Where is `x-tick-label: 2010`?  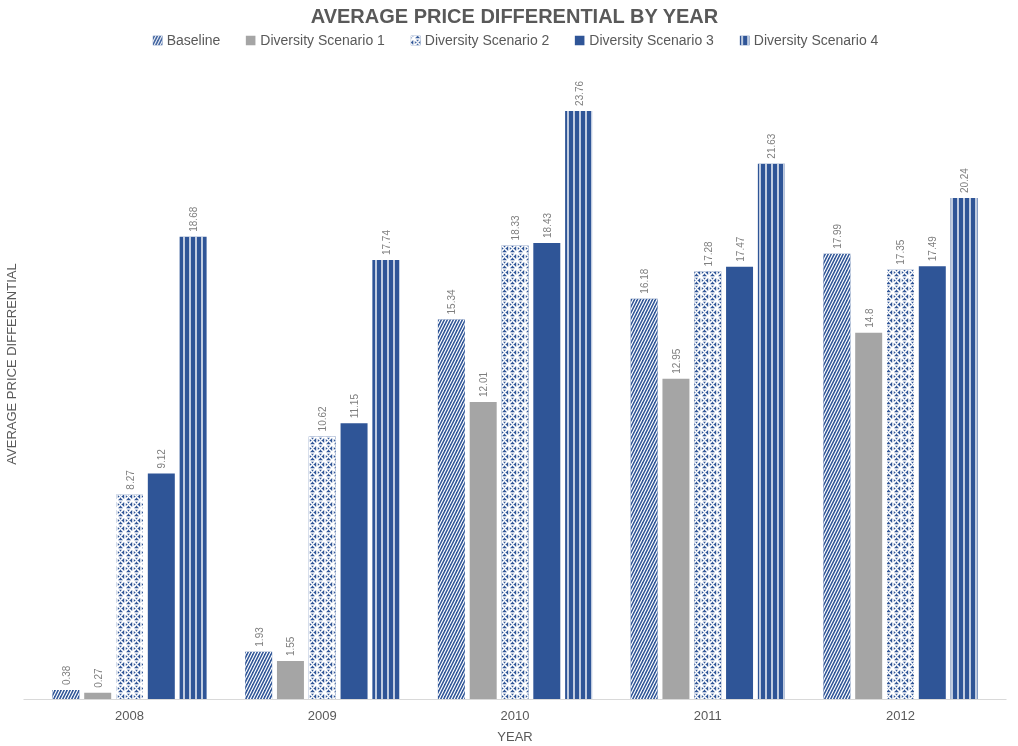 x-tick-label: 2010 is located at coordinates (515, 715).